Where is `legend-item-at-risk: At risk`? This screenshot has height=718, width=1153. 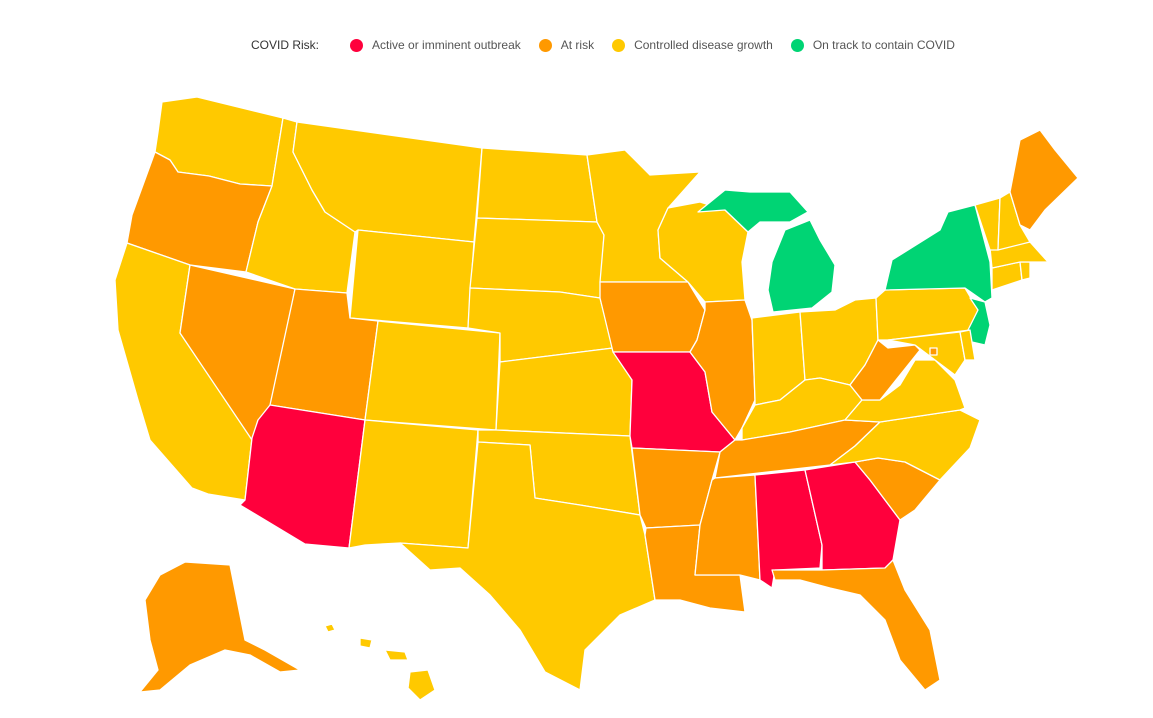
legend-item-at-risk: At risk is located at coordinates (566, 45).